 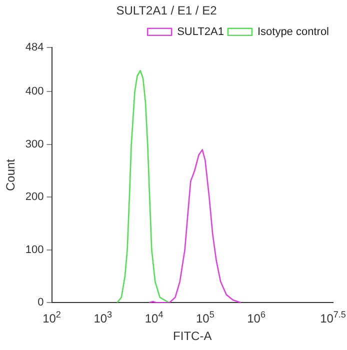 I want to click on y-tick-label: 300, so click(x=34, y=144).